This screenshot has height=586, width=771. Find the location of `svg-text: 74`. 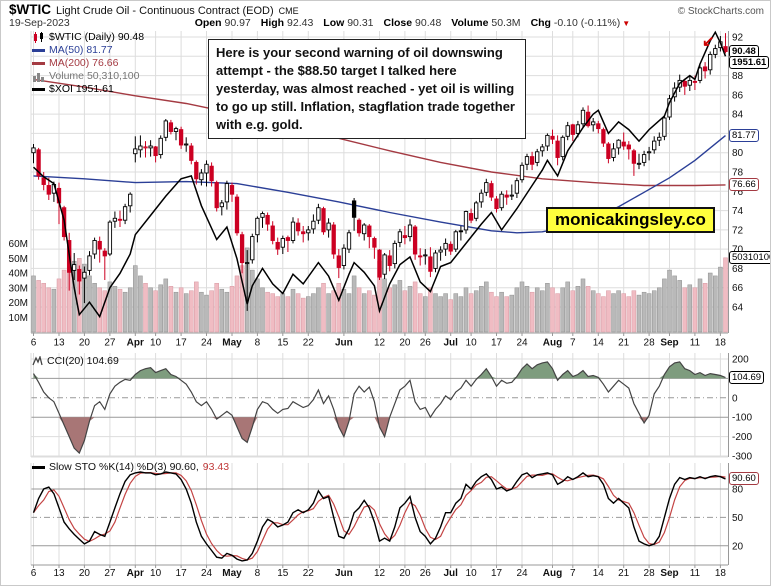

svg-text: 74 is located at coordinates (738, 211).